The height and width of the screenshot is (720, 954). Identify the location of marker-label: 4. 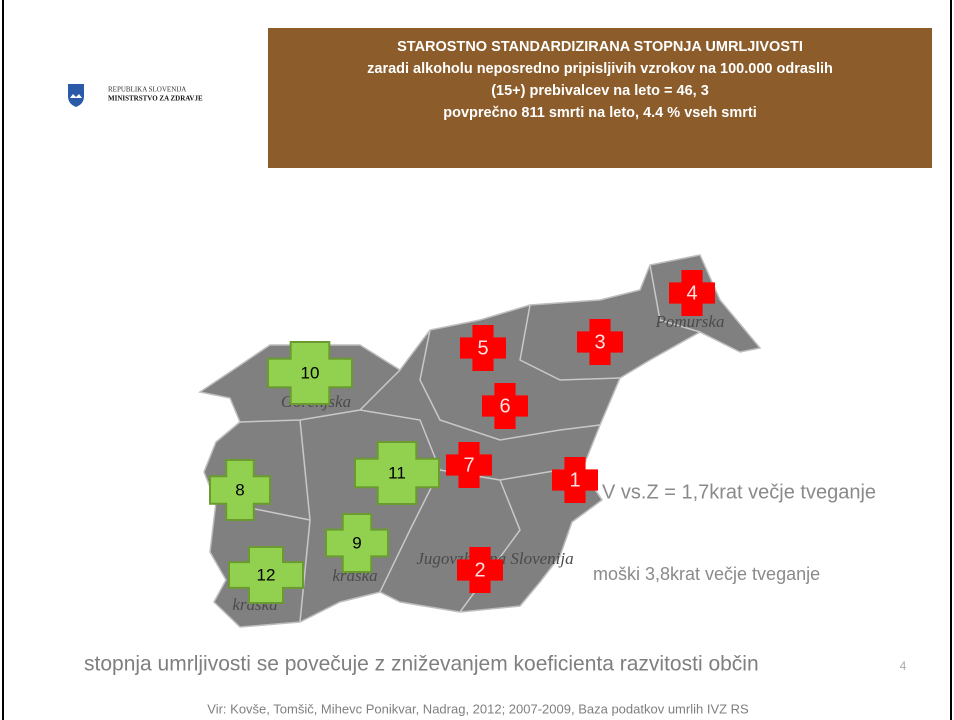
(691, 293).